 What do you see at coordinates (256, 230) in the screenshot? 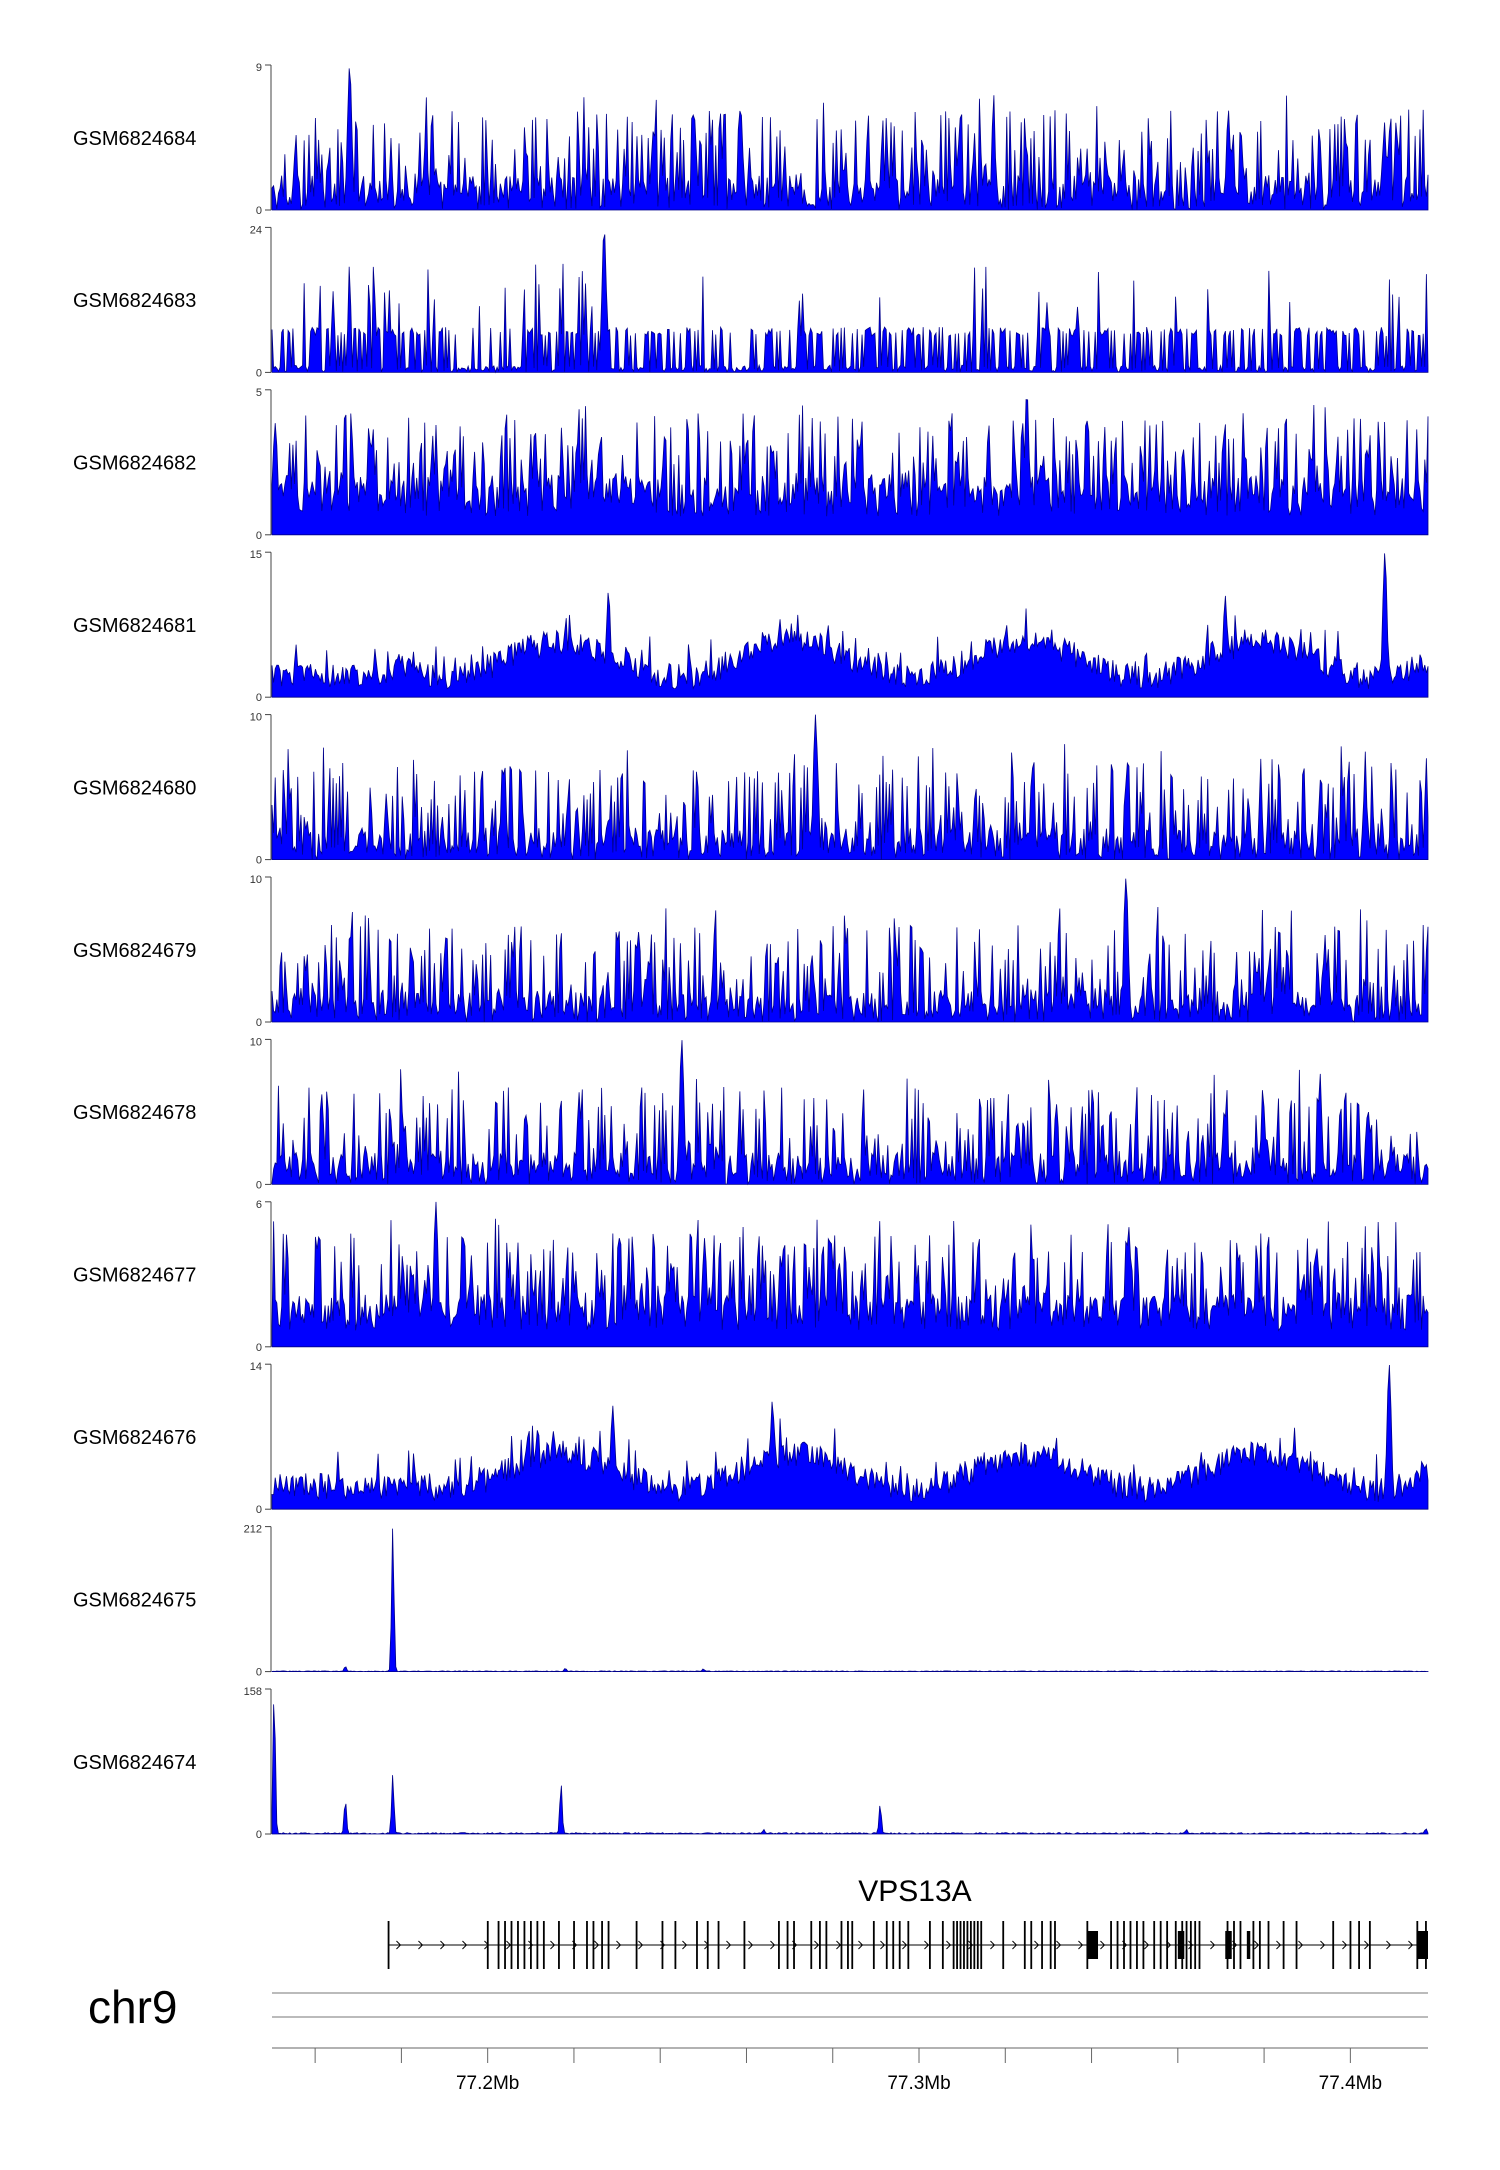
I see `y-max-label: 24` at bounding box center [256, 230].